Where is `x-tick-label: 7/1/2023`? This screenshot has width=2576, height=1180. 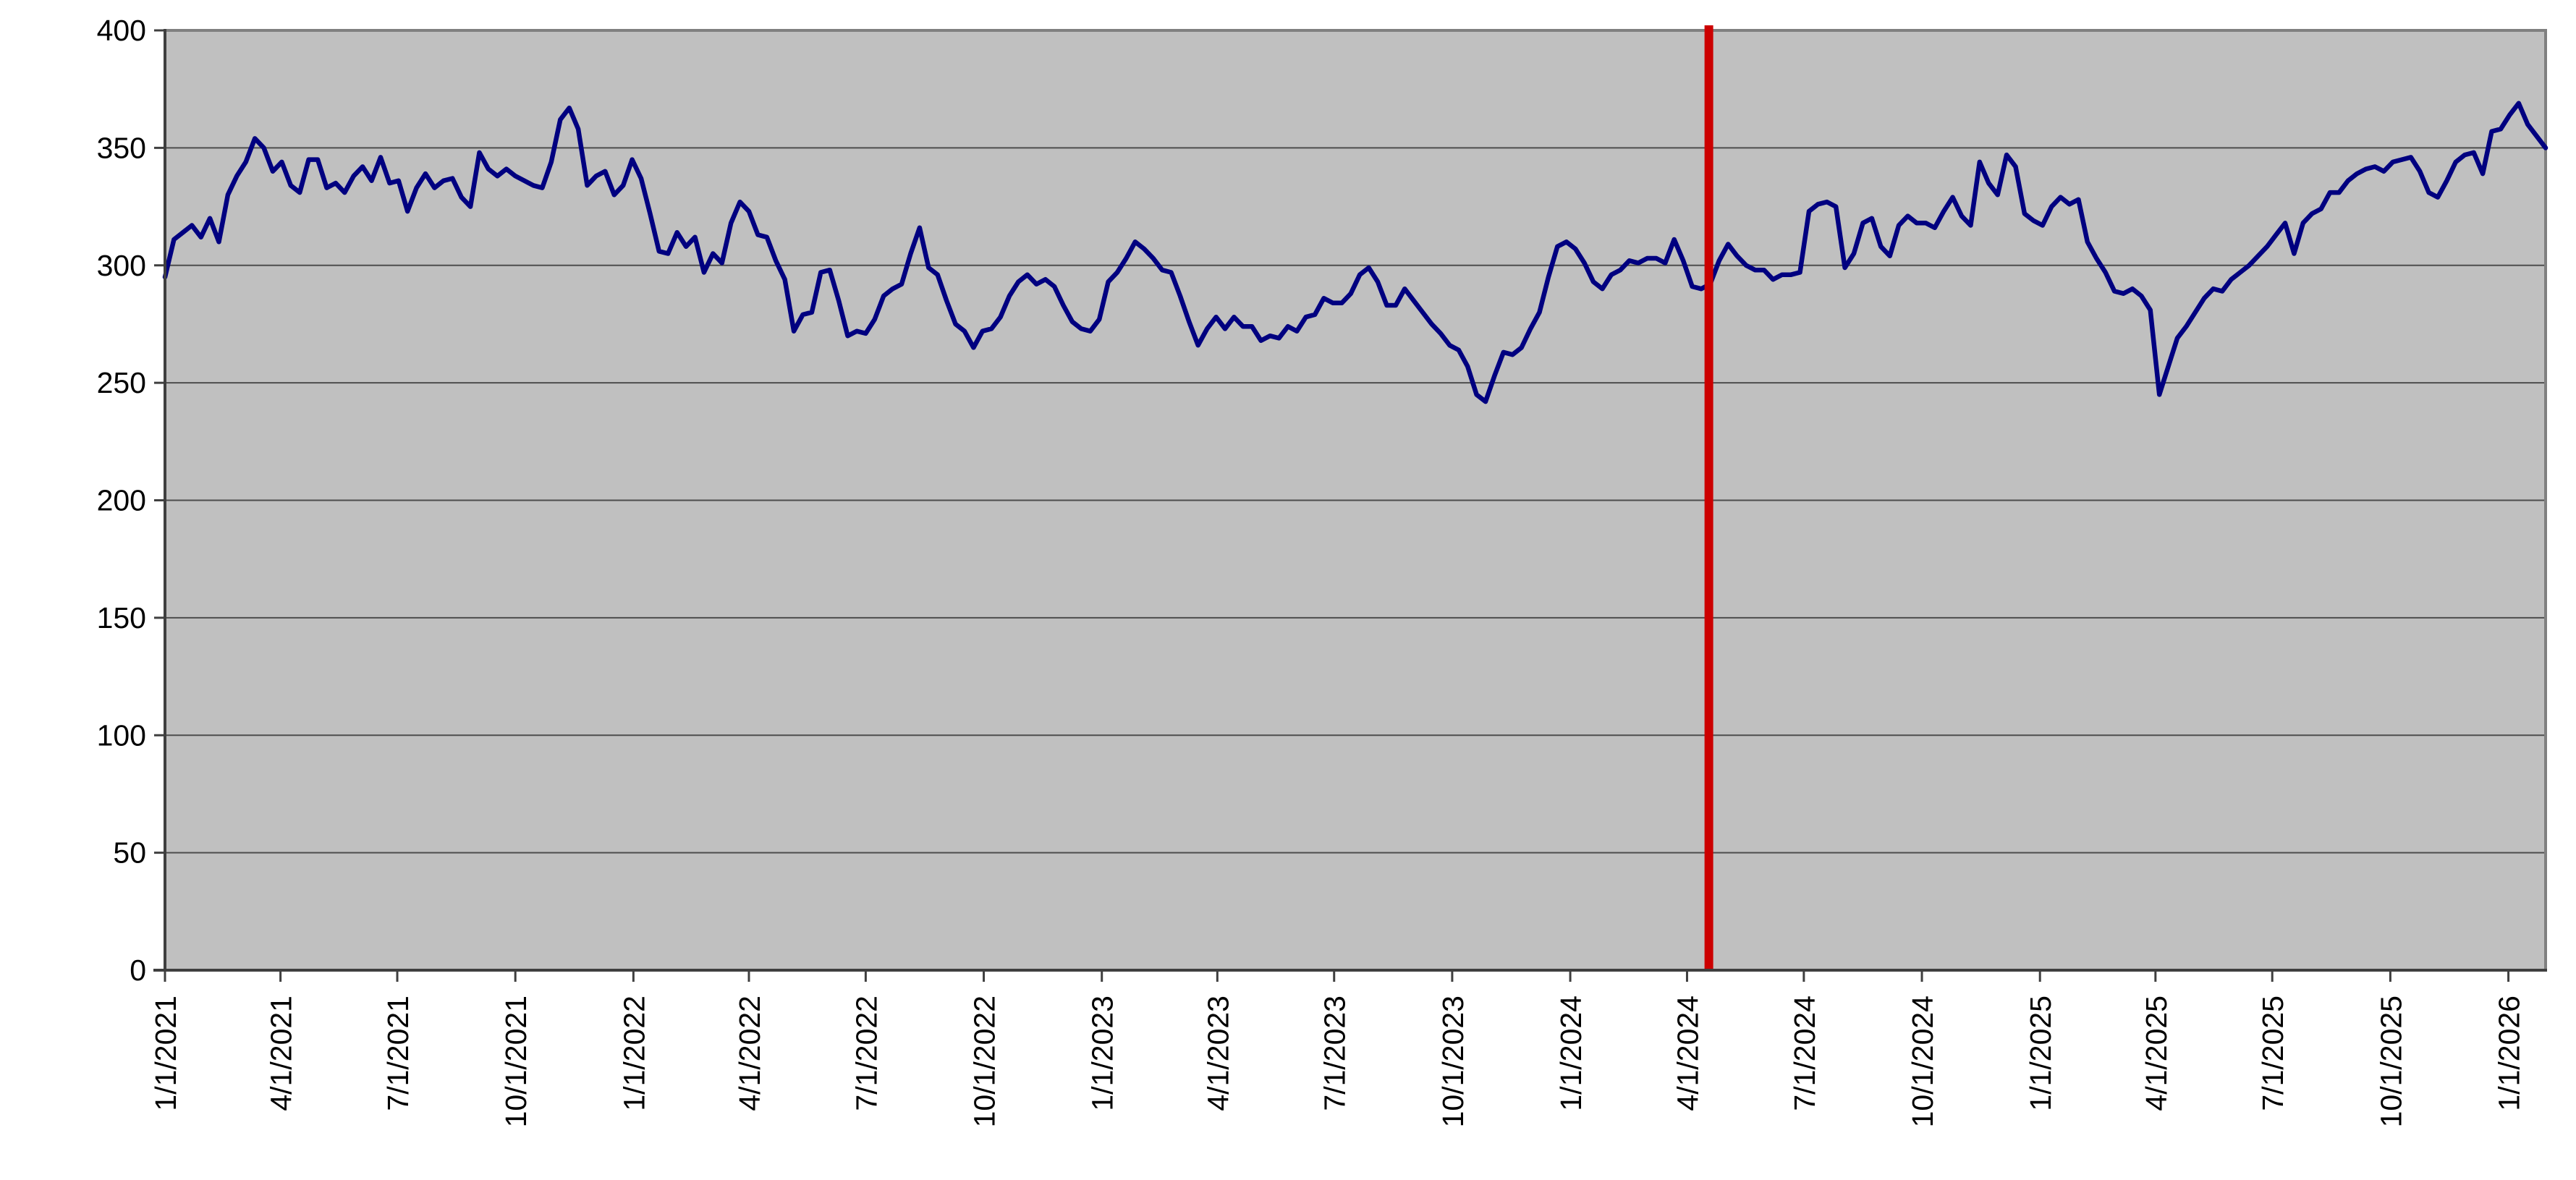 x-tick-label: 7/1/2023 is located at coordinates (1335, 1053).